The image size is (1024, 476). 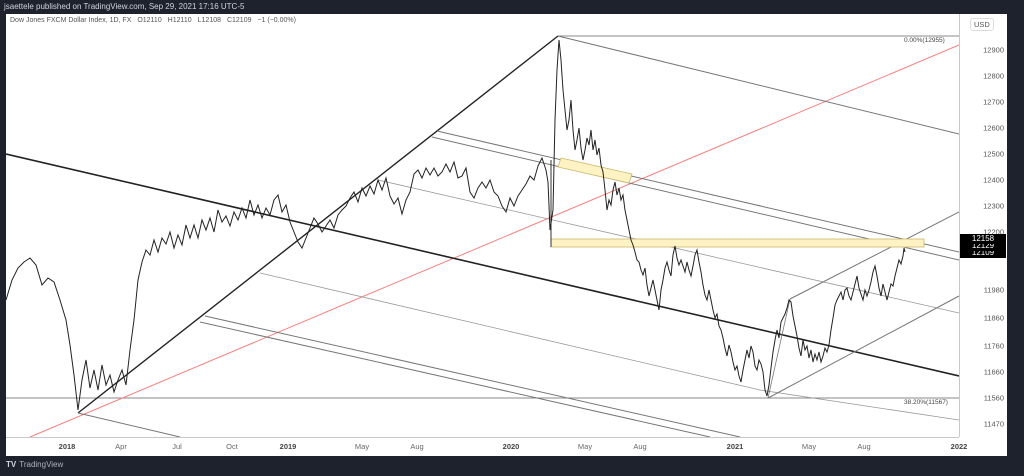 I want to click on price-tick: 11760, so click(x=993, y=346).